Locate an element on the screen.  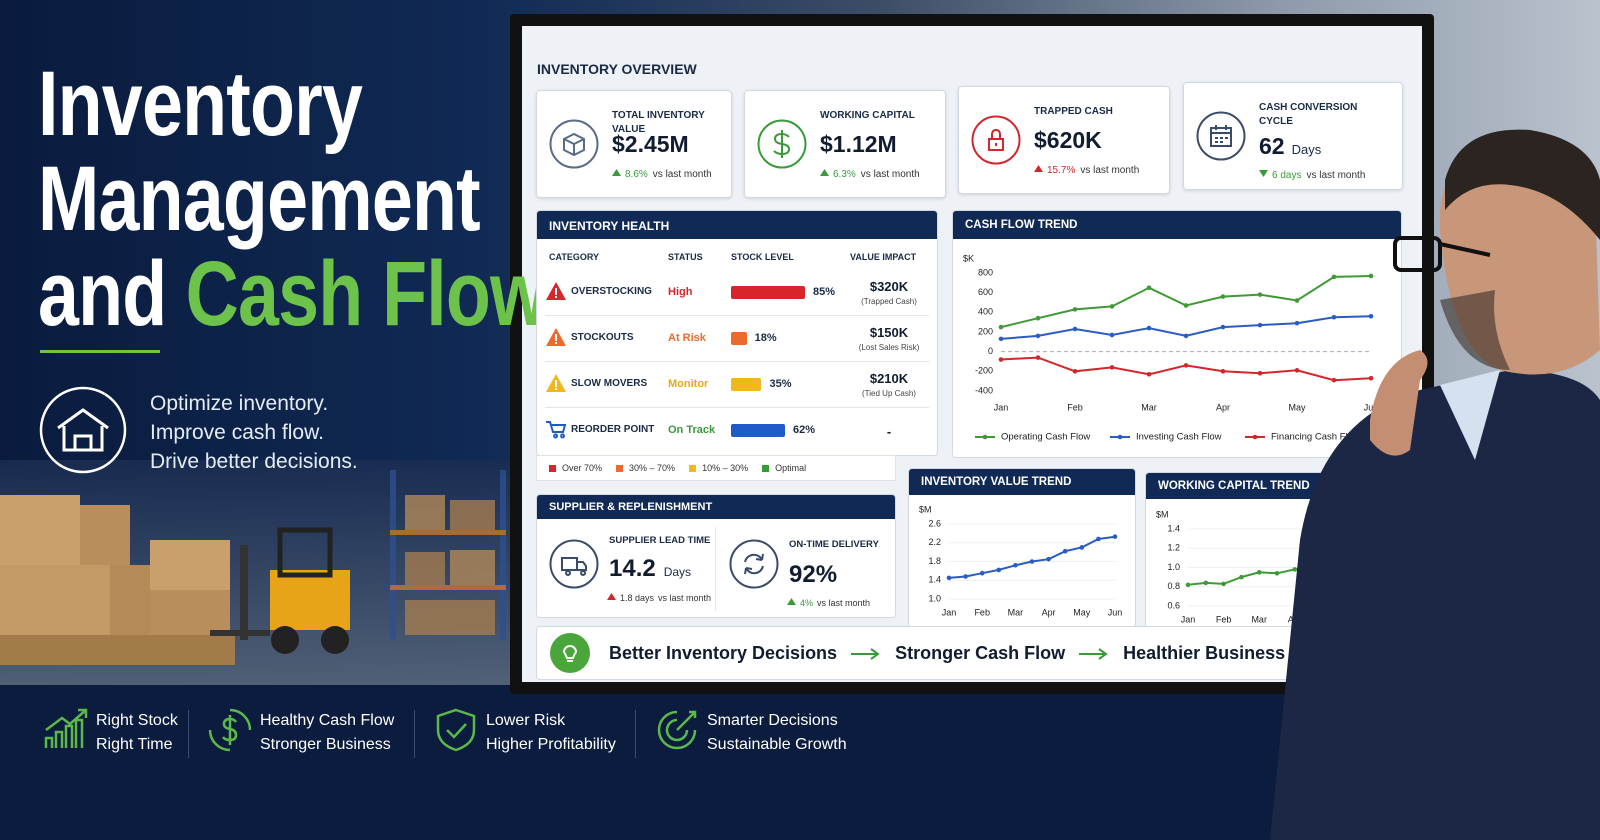
y-tick-label: 600 is located at coordinates (985, 292).